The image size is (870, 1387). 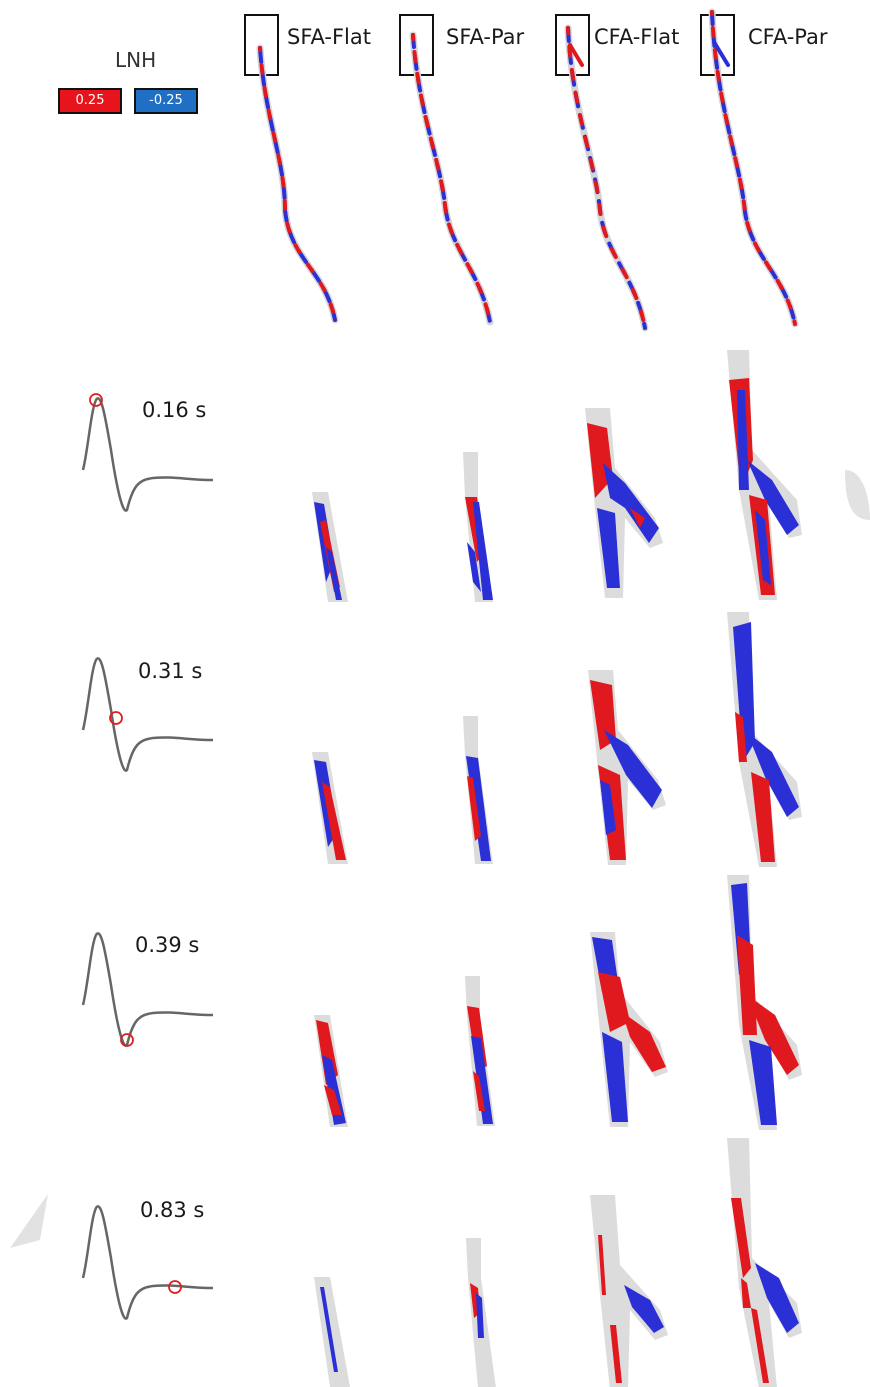 I want to click on legend-swatch-positive: 0.25, so click(x=90, y=101).